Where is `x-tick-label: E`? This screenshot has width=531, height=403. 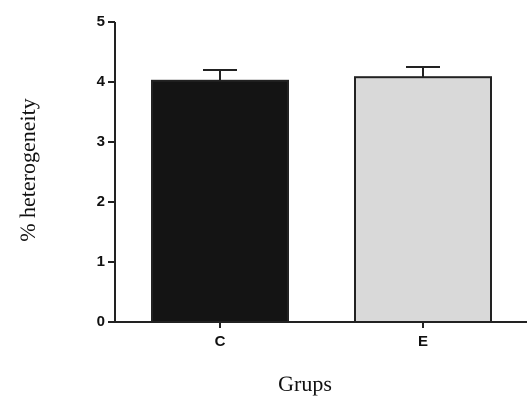 x-tick-label: E is located at coordinates (423, 341).